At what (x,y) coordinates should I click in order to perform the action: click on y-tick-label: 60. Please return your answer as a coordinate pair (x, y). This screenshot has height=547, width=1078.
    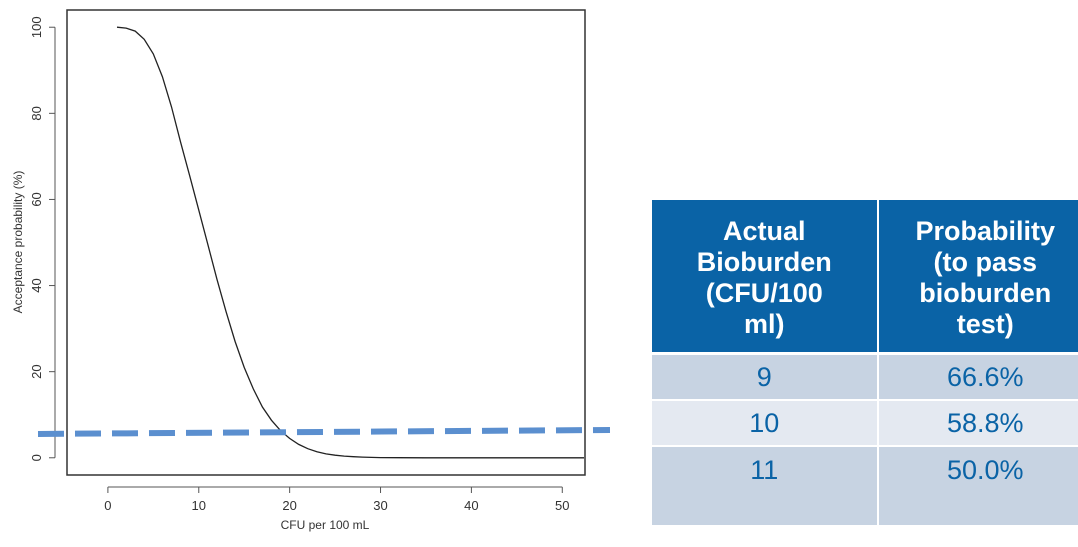
    Looking at the image, I should click on (36, 199).